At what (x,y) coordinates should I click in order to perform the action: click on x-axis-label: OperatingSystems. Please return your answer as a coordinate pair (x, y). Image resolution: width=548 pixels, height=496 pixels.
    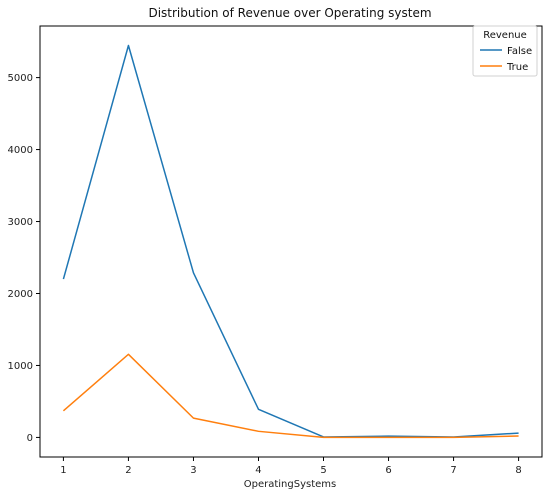
    Looking at the image, I should click on (290, 484).